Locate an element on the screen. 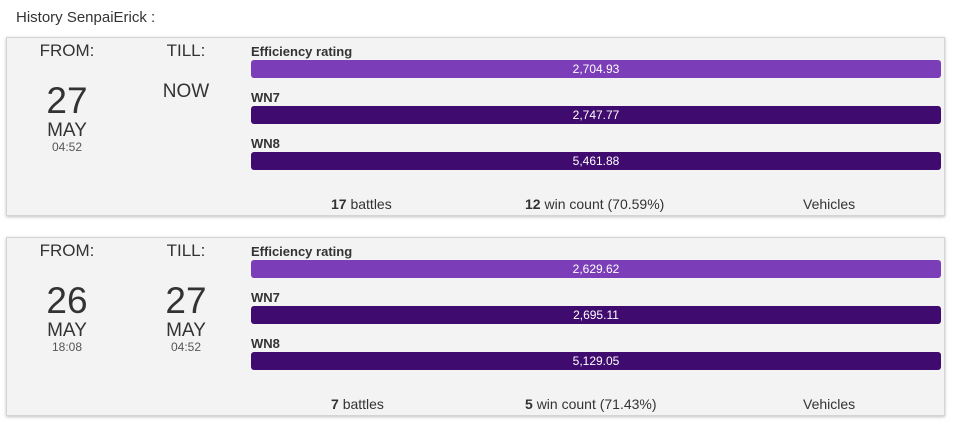 The width and height of the screenshot is (955, 425). win-count: 12 win count (70.59%) is located at coordinates (594, 204).